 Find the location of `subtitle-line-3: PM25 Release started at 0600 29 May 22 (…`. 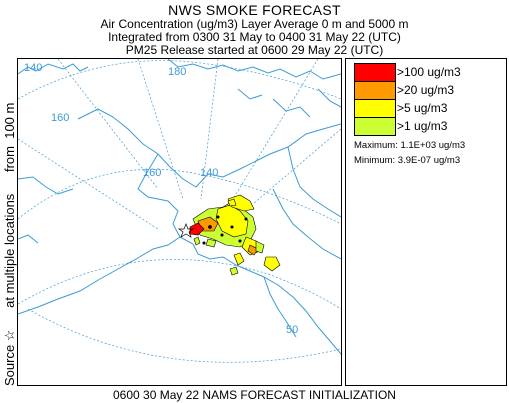

subtitle-line-3: PM25 Release started at 0600 29 May 22 (… is located at coordinates (254, 50).